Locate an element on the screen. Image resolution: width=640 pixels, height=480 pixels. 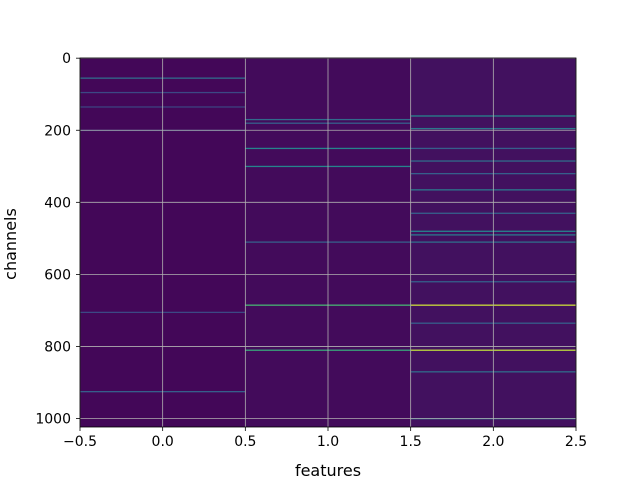
x-tick-label: 1.5 is located at coordinates (411, 442).